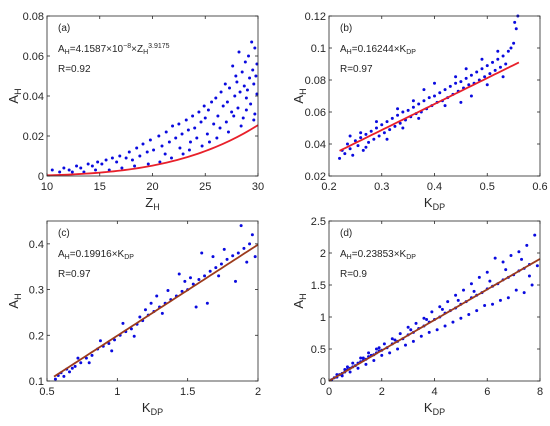  What do you see at coordinates (315, 113) in the screenshot?
I see `y-tick-label: 0.06` at bounding box center [315, 113].